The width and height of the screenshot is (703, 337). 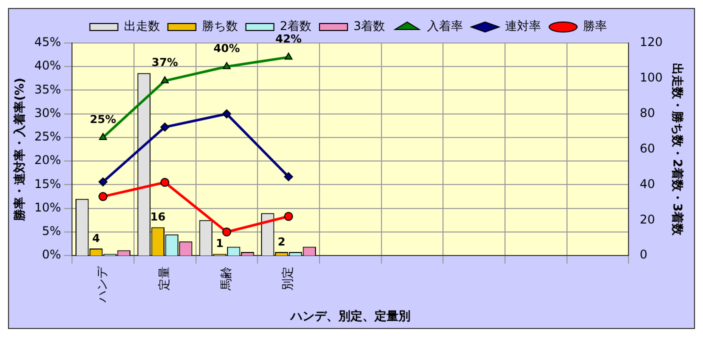 What do you see at coordinates (103, 119) in the screenshot?
I see `data-label: 25%` at bounding box center [103, 119].